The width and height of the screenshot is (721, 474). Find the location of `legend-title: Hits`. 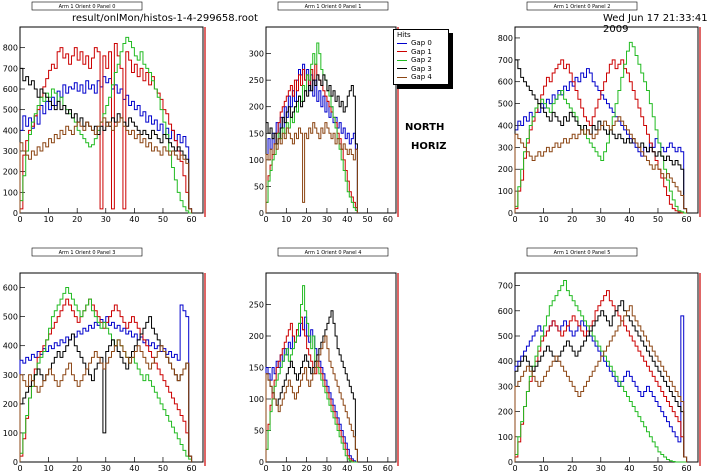

legend-title: Hits is located at coordinates (404, 35).